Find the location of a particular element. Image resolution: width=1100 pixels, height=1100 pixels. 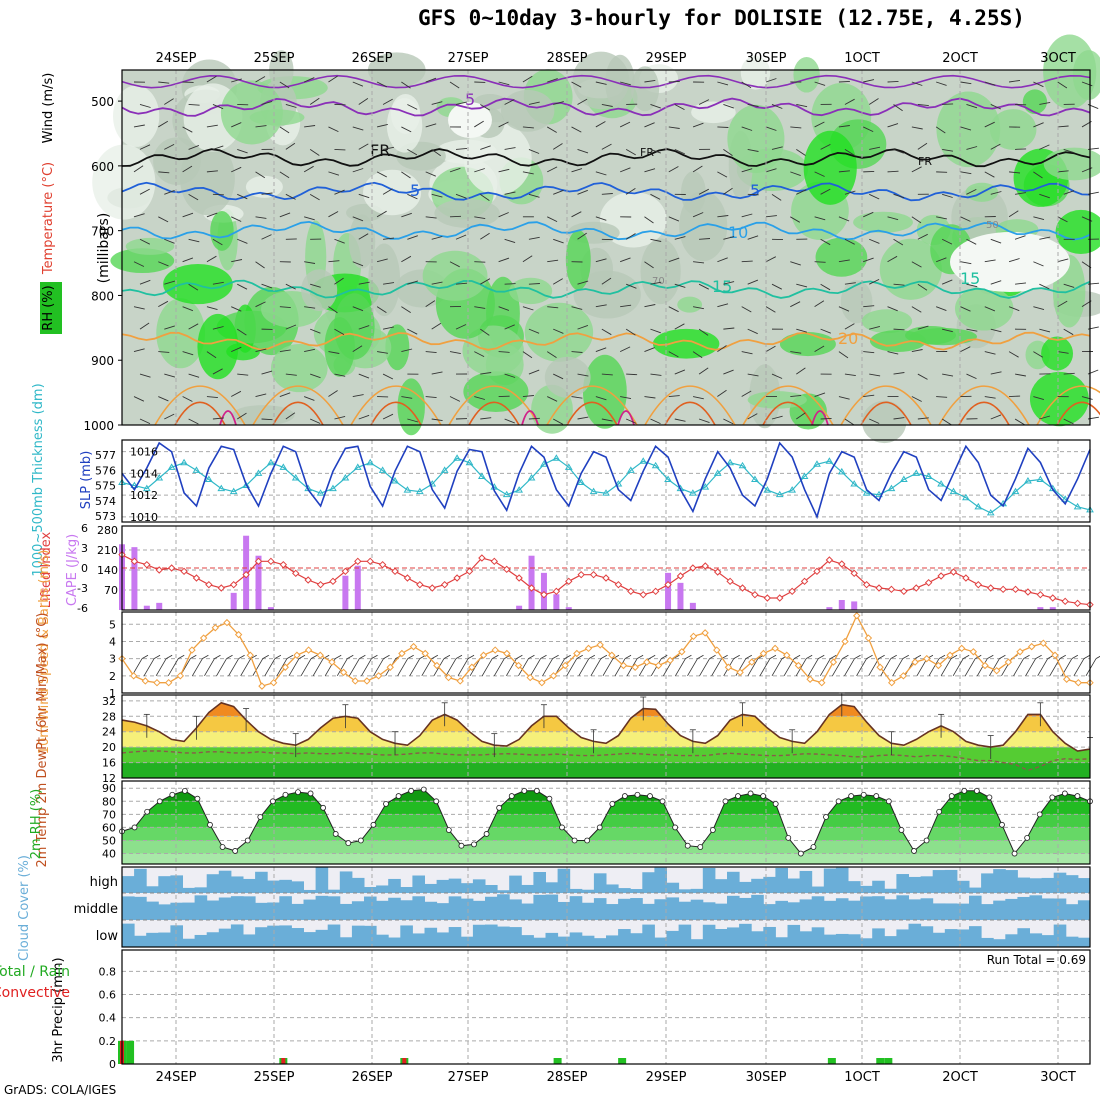

contour-label: 70 is located at coordinates (658, 281).